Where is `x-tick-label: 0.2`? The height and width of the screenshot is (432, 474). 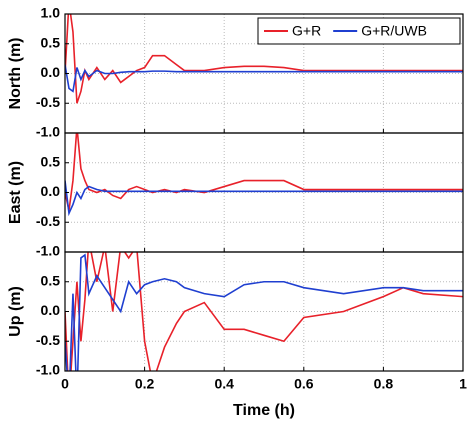
x-tick-label: 0.2 is located at coordinates (145, 384).